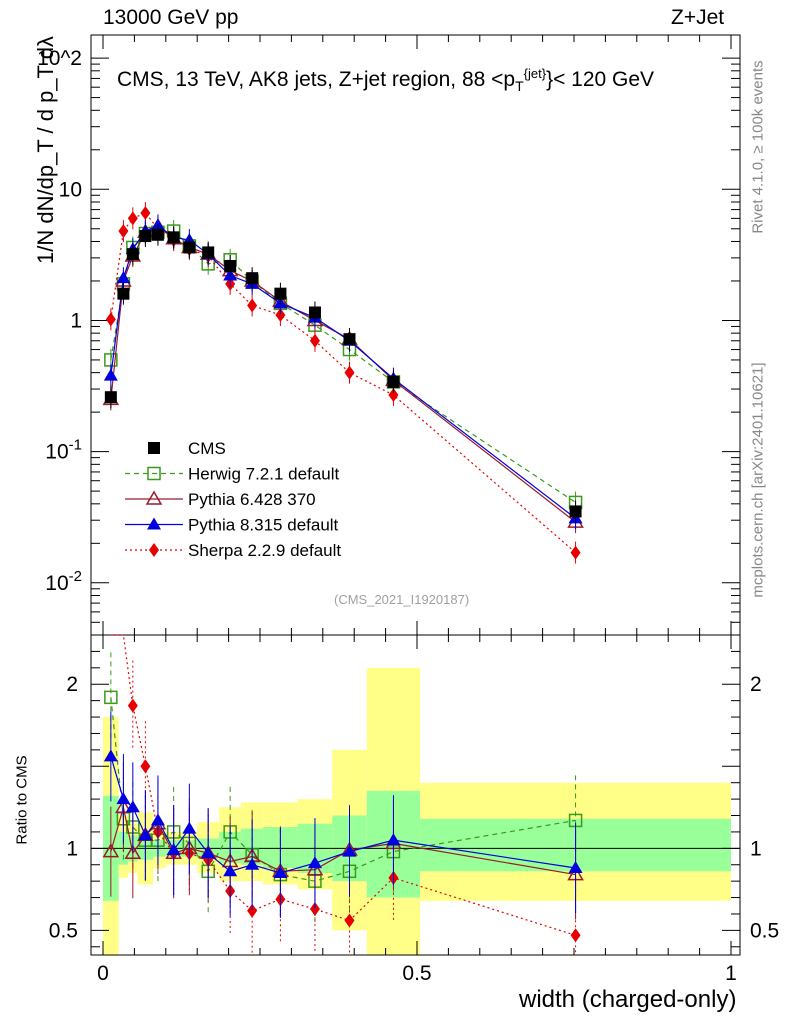 The height and width of the screenshot is (1024, 786). Describe the element at coordinates (22, 800) in the screenshot. I see `ratio-y-axis-label: Ratio to CMS` at that location.